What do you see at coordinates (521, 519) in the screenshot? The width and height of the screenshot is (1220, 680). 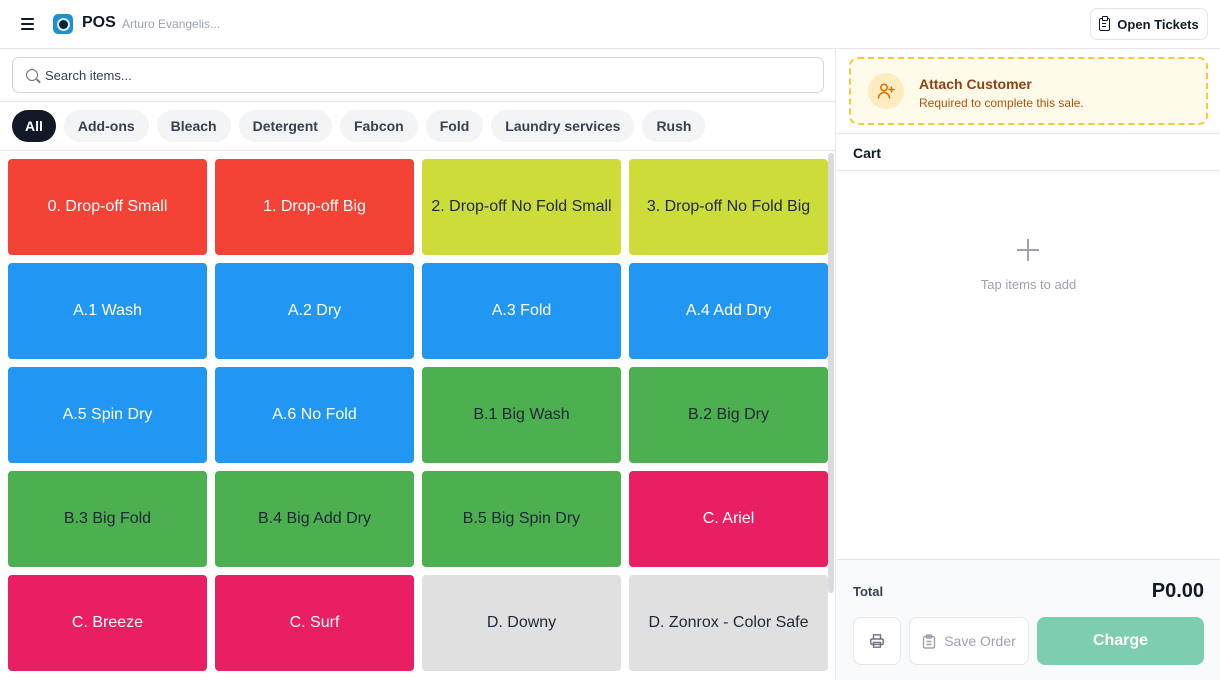 I see `item-tile: B.5 Big Spin Dry` at bounding box center [521, 519].